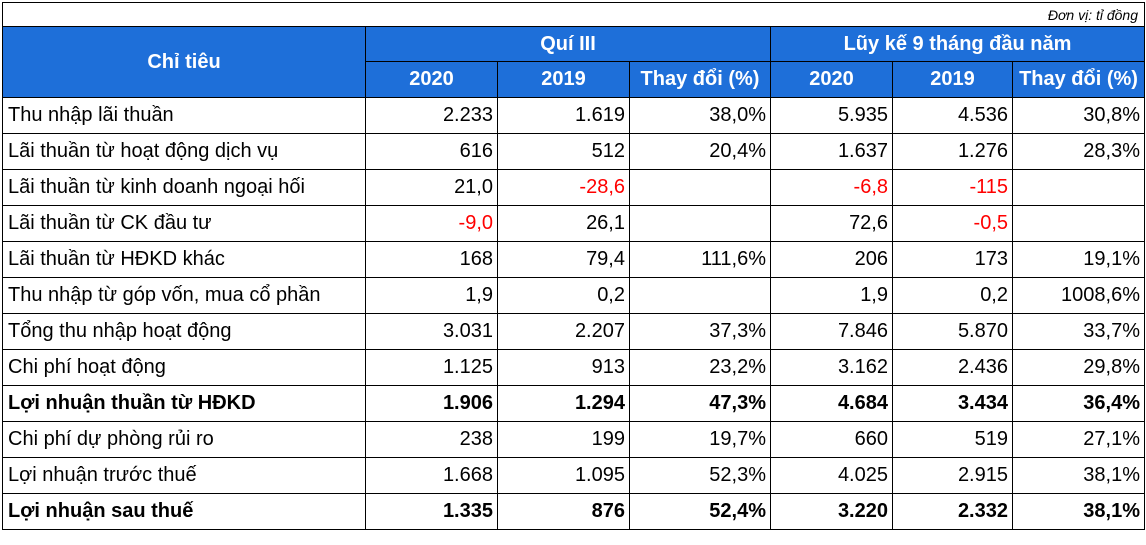 This screenshot has width=1146, height=545. What do you see at coordinates (831, 151) in the screenshot?
I see `table-cell: 1.637` at bounding box center [831, 151].